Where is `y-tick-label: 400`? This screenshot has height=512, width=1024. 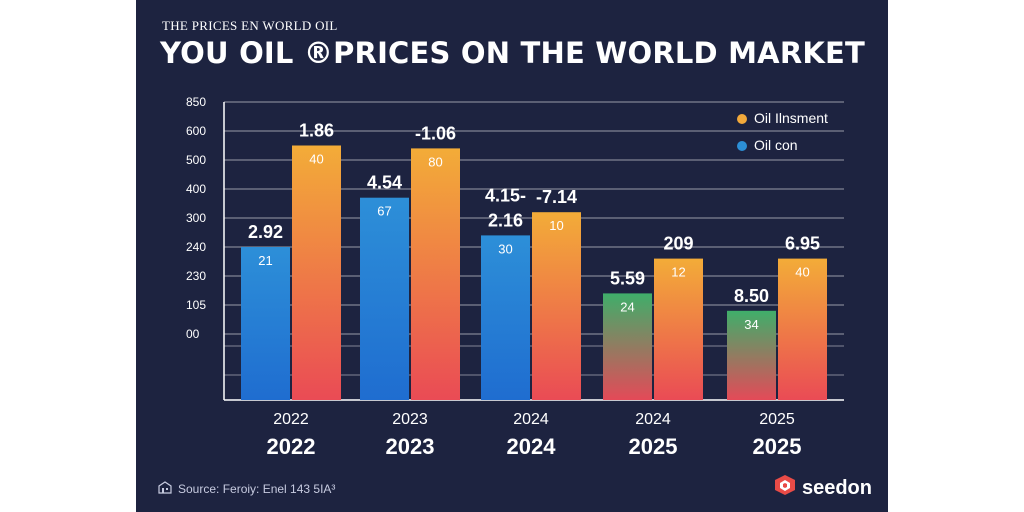
y-tick-label: 400 is located at coordinates (196, 189).